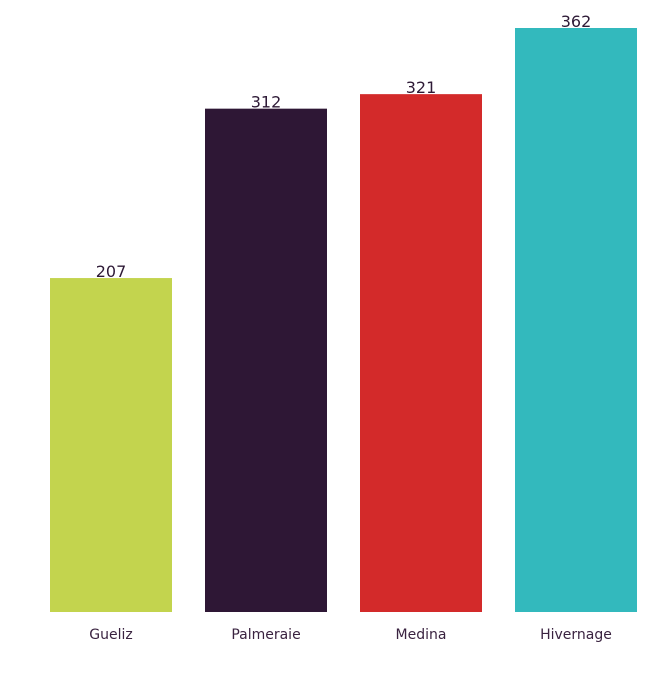 The width and height of the screenshot is (663, 675). Describe the element at coordinates (266, 102) in the screenshot. I see `value-label-palmeraie: 312` at that location.